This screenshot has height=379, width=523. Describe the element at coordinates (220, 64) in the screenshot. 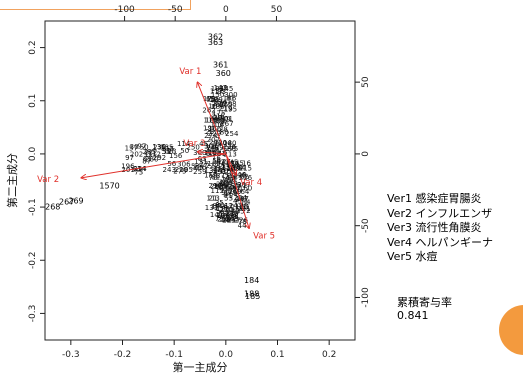

I see `point-label: 361` at that location.